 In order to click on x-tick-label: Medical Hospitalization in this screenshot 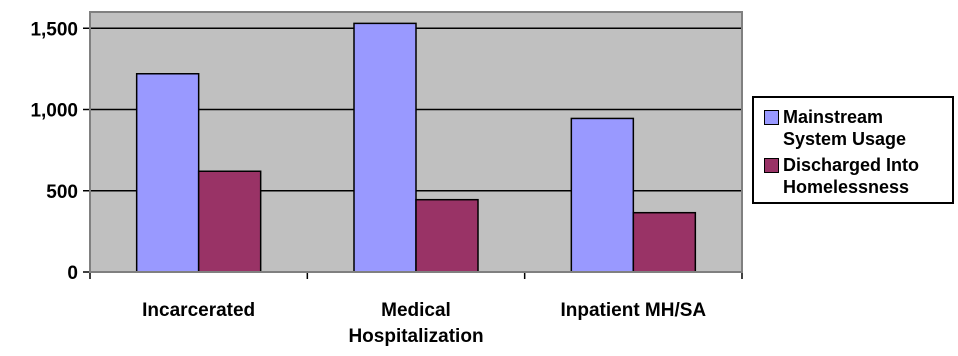, I will do `click(415, 323)`.